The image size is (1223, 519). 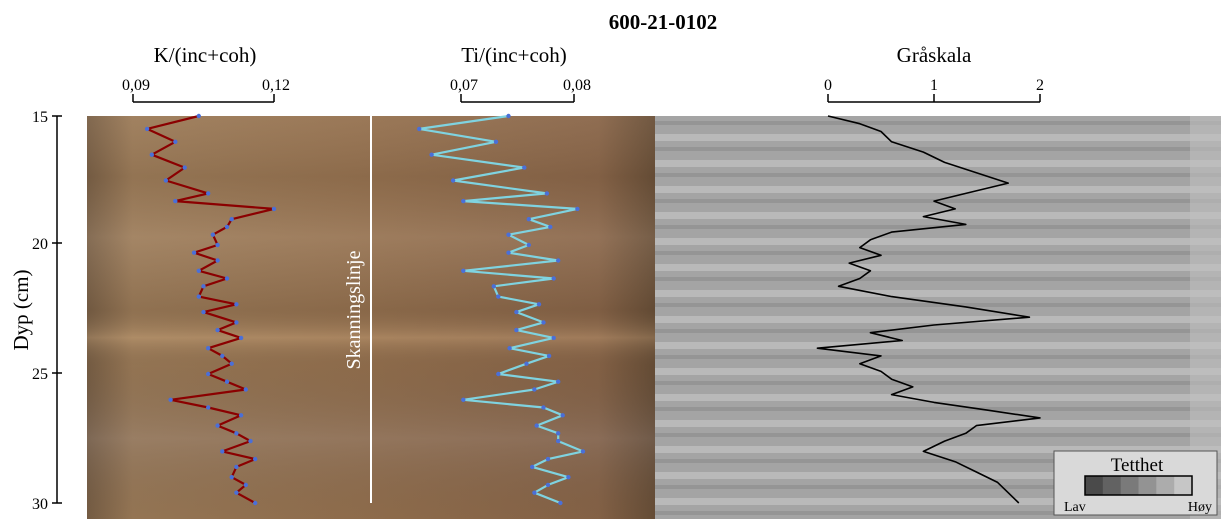 I want to click on gray-axis-tick-label: 1, so click(x=934, y=85).